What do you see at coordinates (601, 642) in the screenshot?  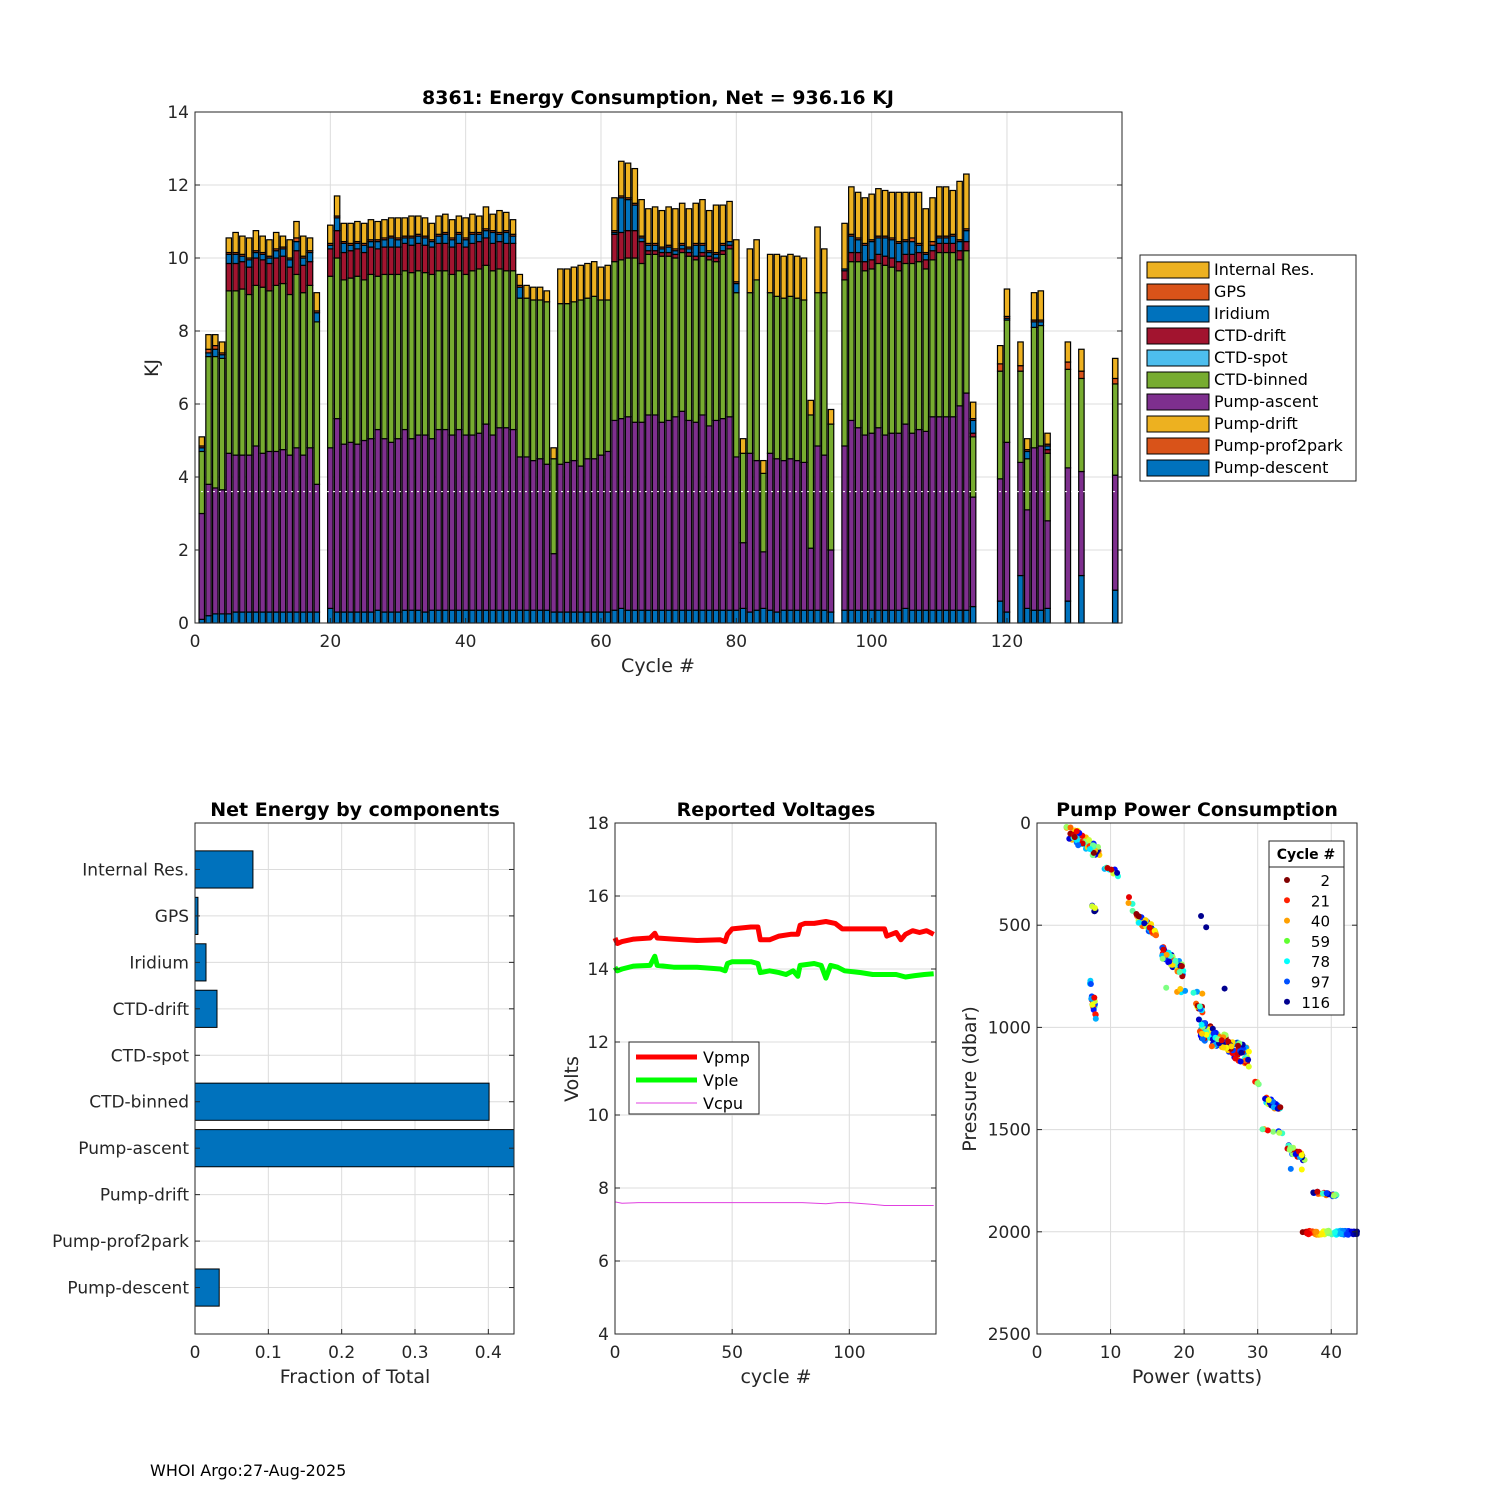 I see `energy-xtick-label: 60` at bounding box center [601, 642].